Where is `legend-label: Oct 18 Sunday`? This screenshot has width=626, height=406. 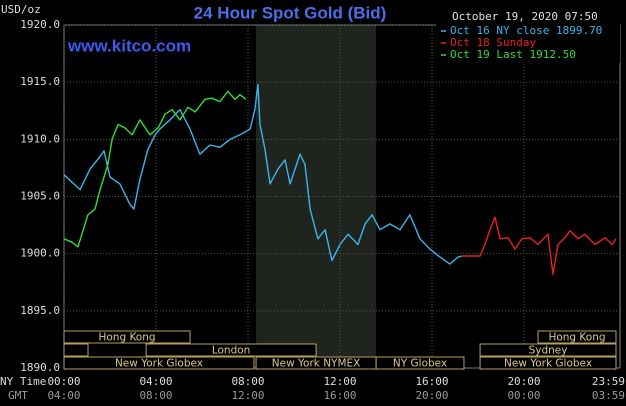 legend-label: Oct 18 Sunday is located at coordinates (493, 42).